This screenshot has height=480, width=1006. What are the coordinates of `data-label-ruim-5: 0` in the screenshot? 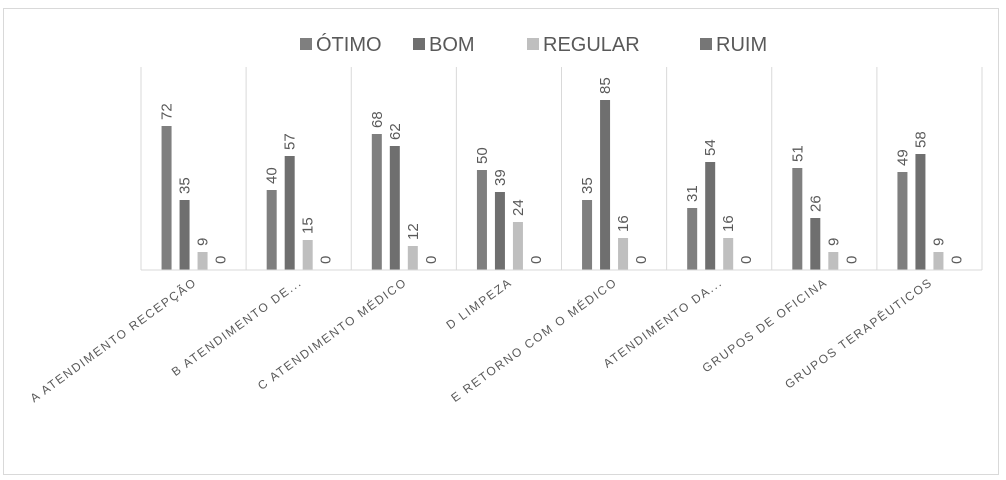 It's located at (641, 260).